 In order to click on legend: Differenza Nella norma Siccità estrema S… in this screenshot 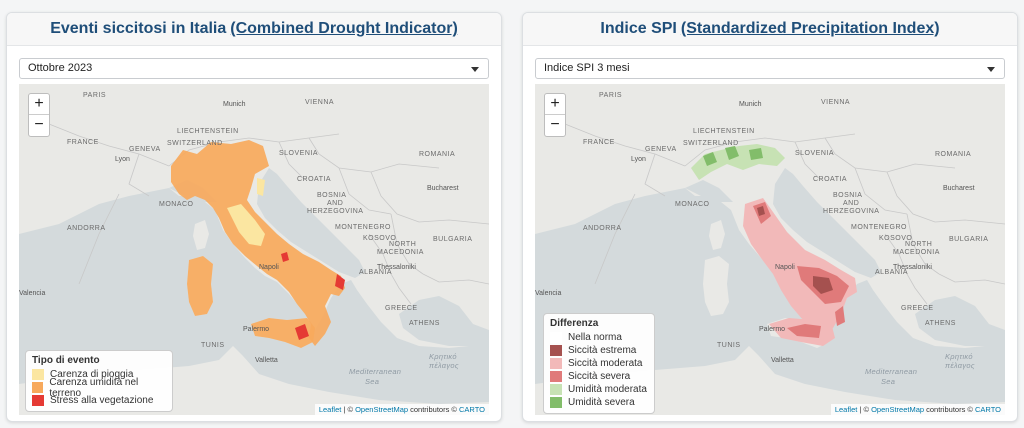, I will do `click(599, 363)`.